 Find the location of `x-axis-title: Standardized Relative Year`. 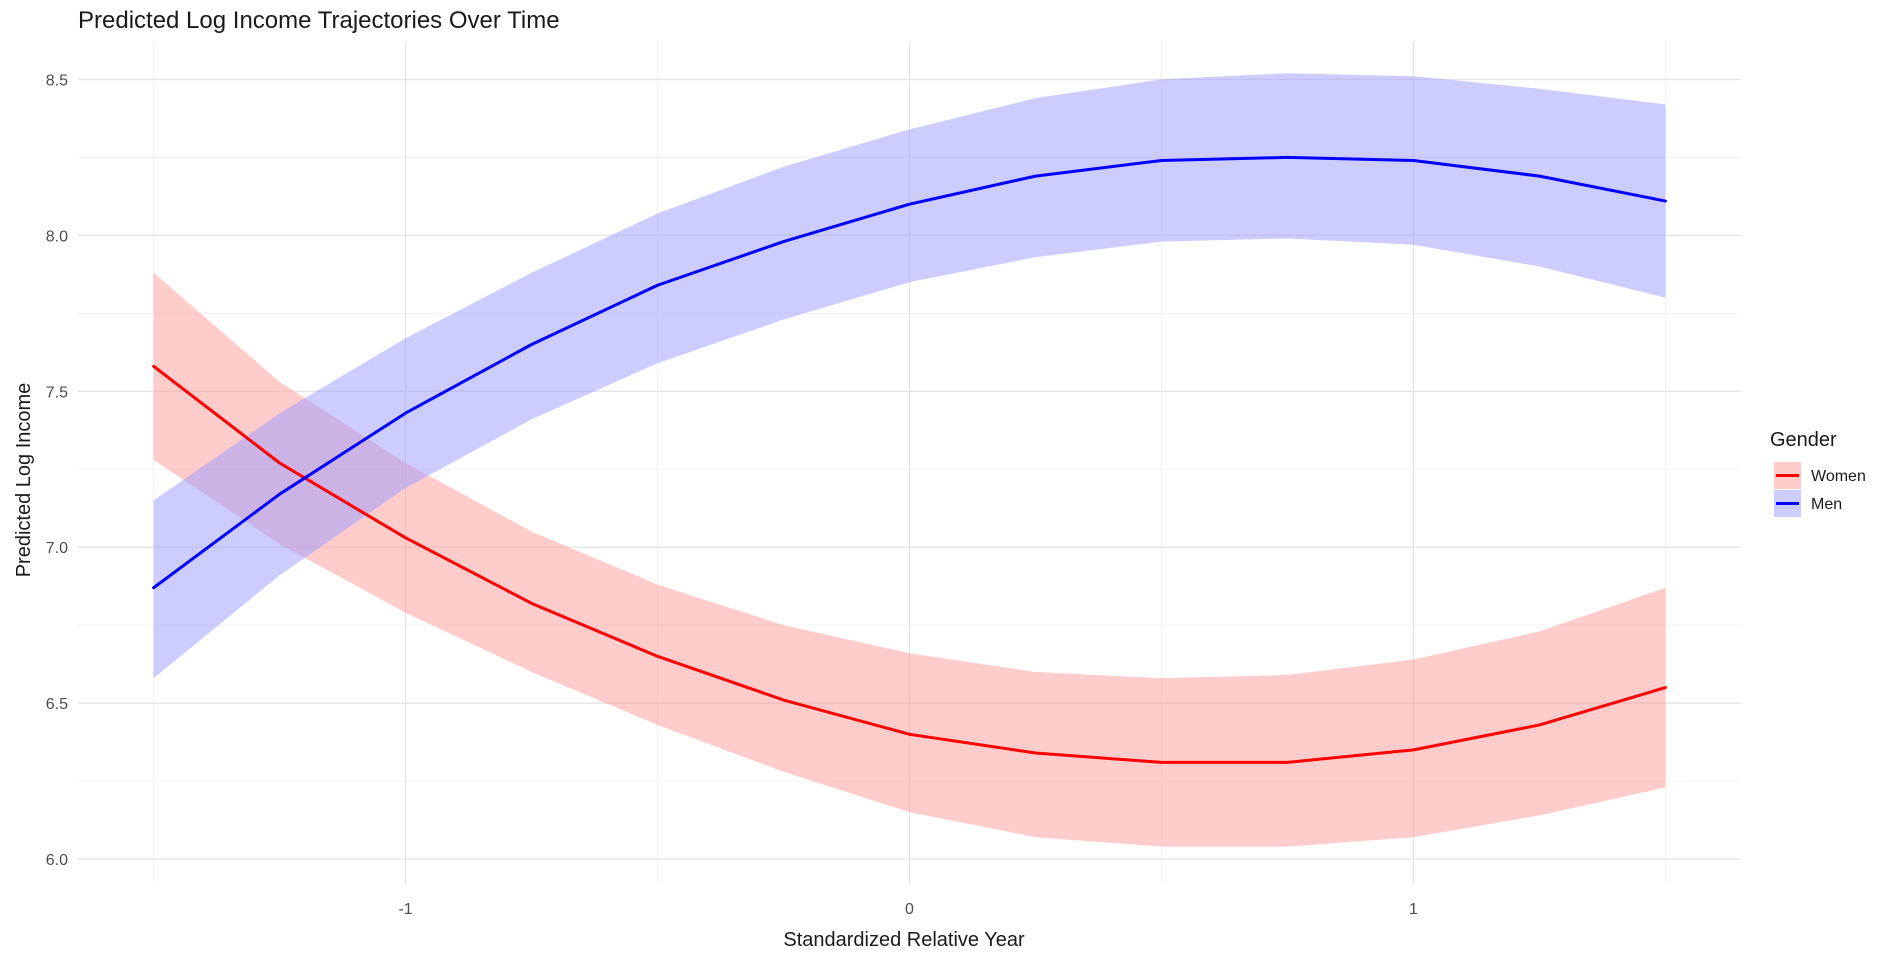

x-axis-title: Standardized Relative Year is located at coordinates (904, 940).